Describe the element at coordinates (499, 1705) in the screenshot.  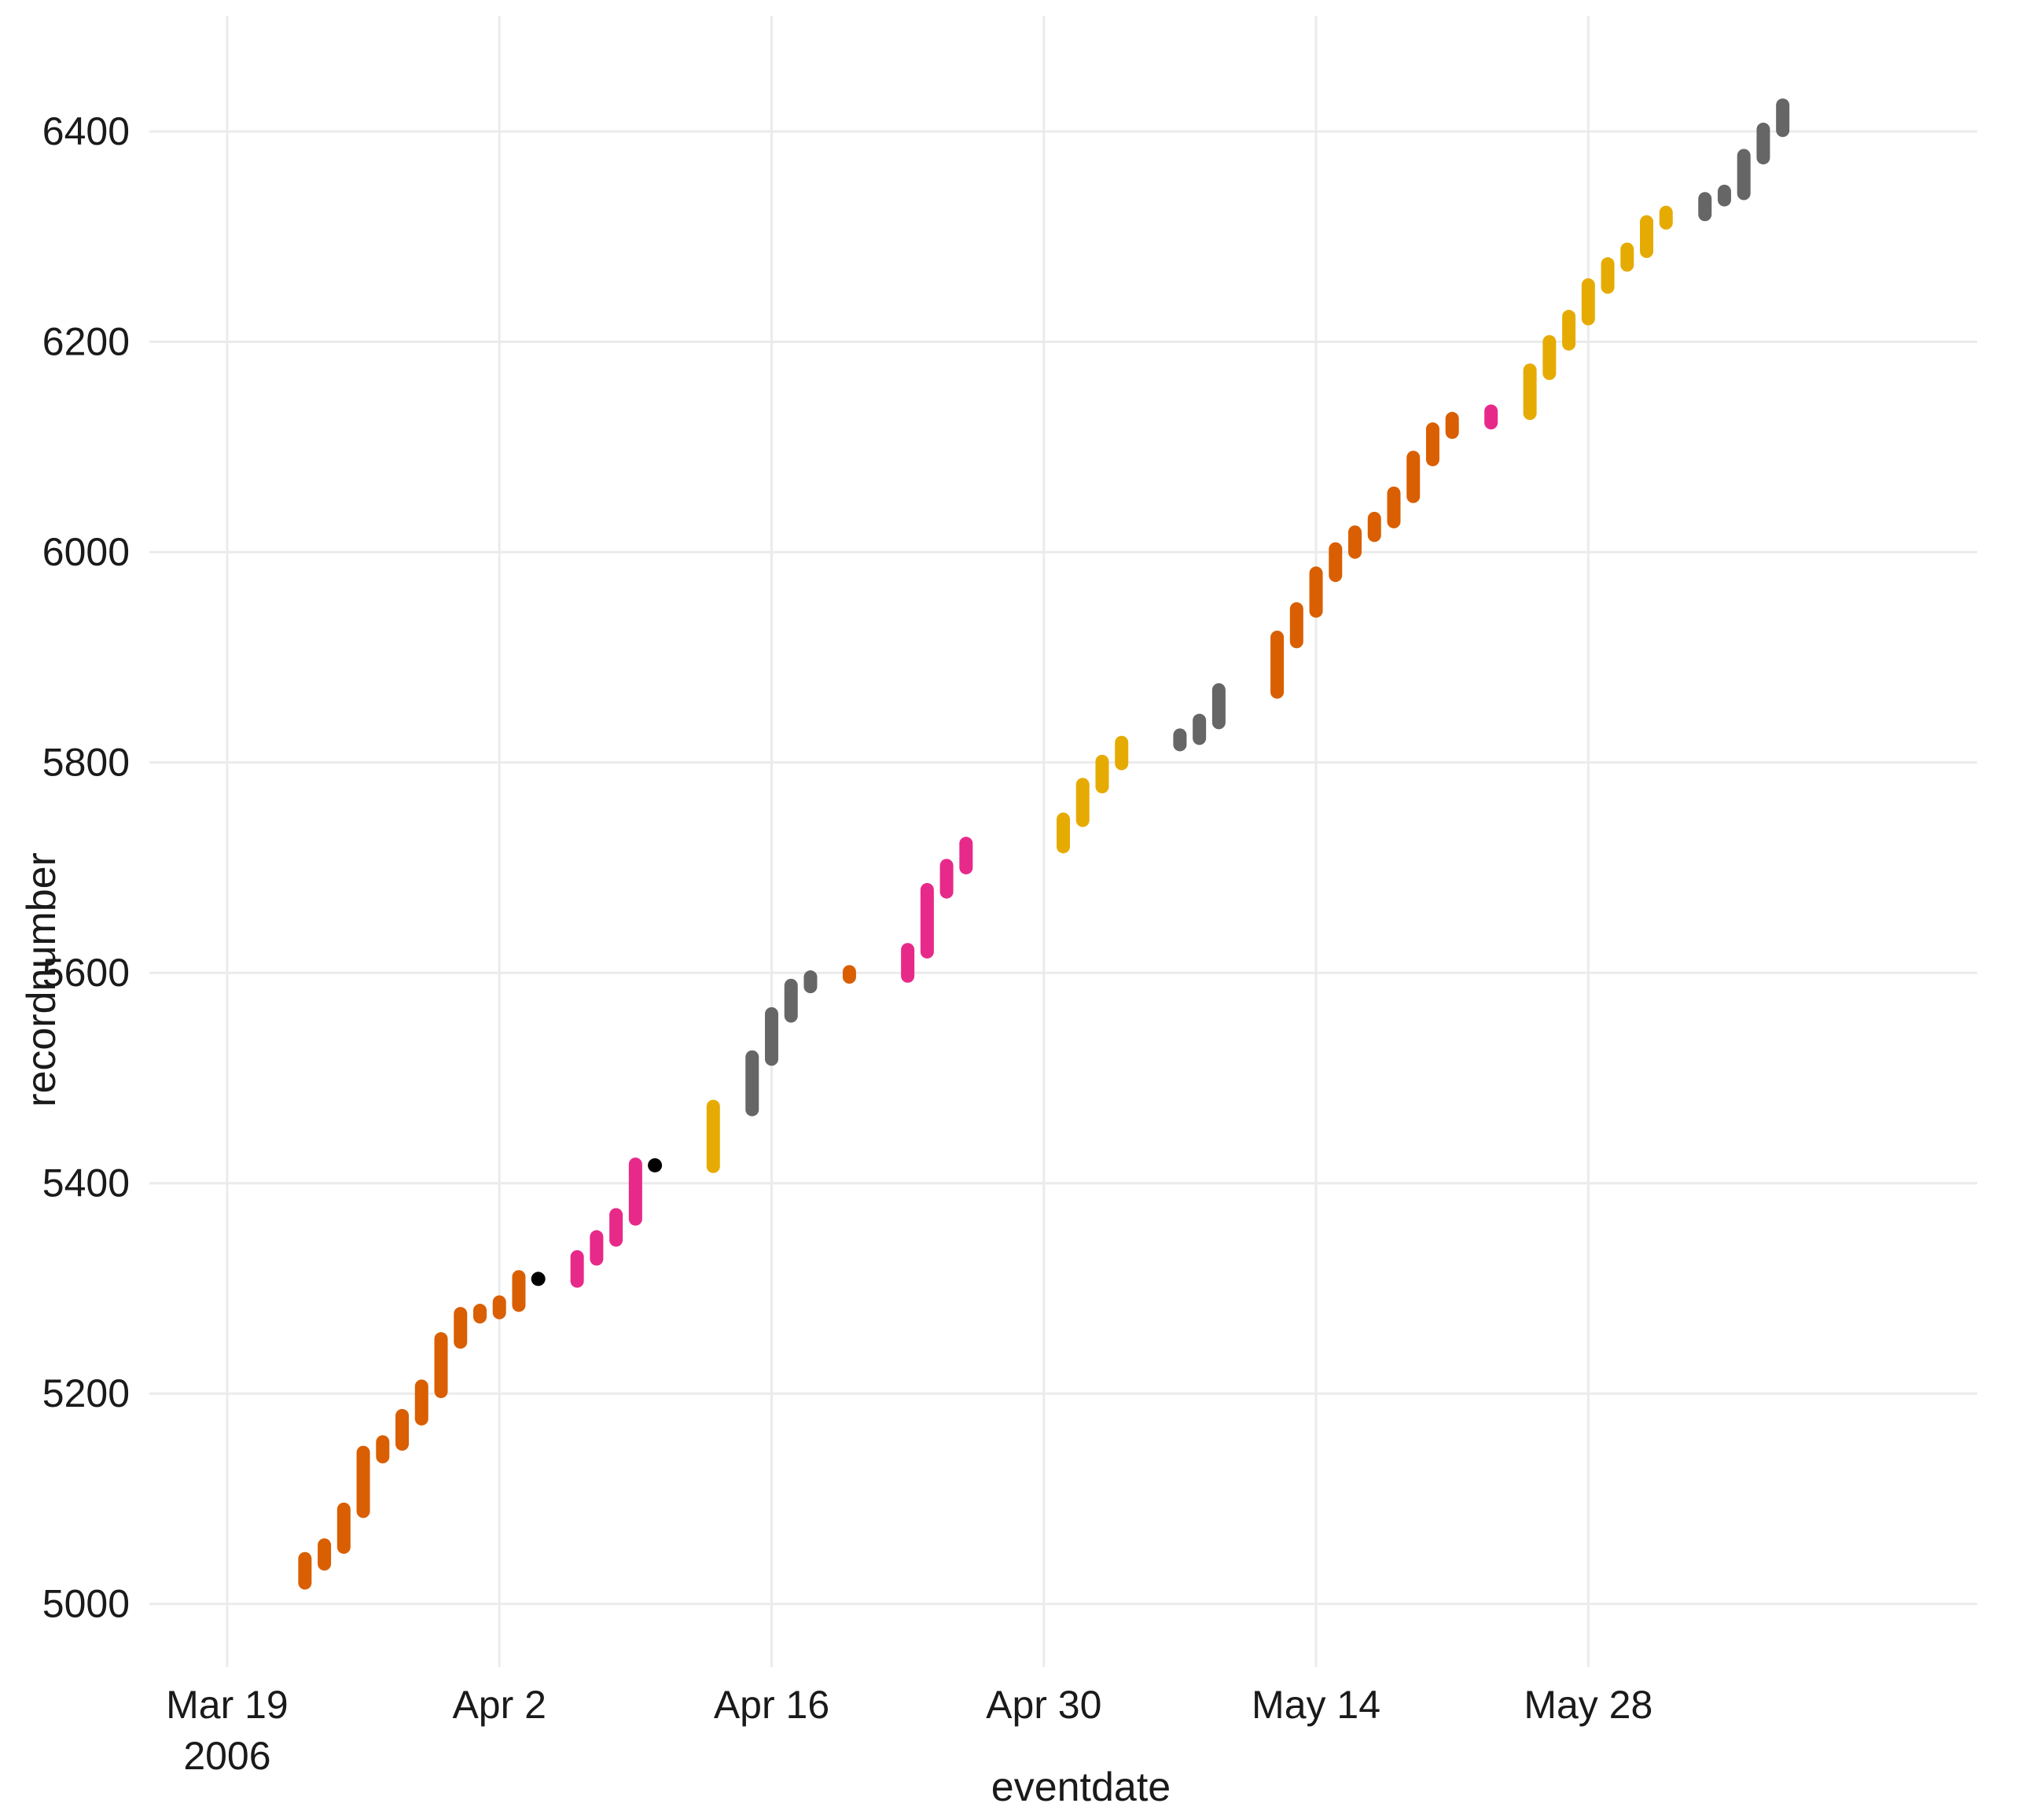
I see `x-tick-label: Apr 2` at that location.